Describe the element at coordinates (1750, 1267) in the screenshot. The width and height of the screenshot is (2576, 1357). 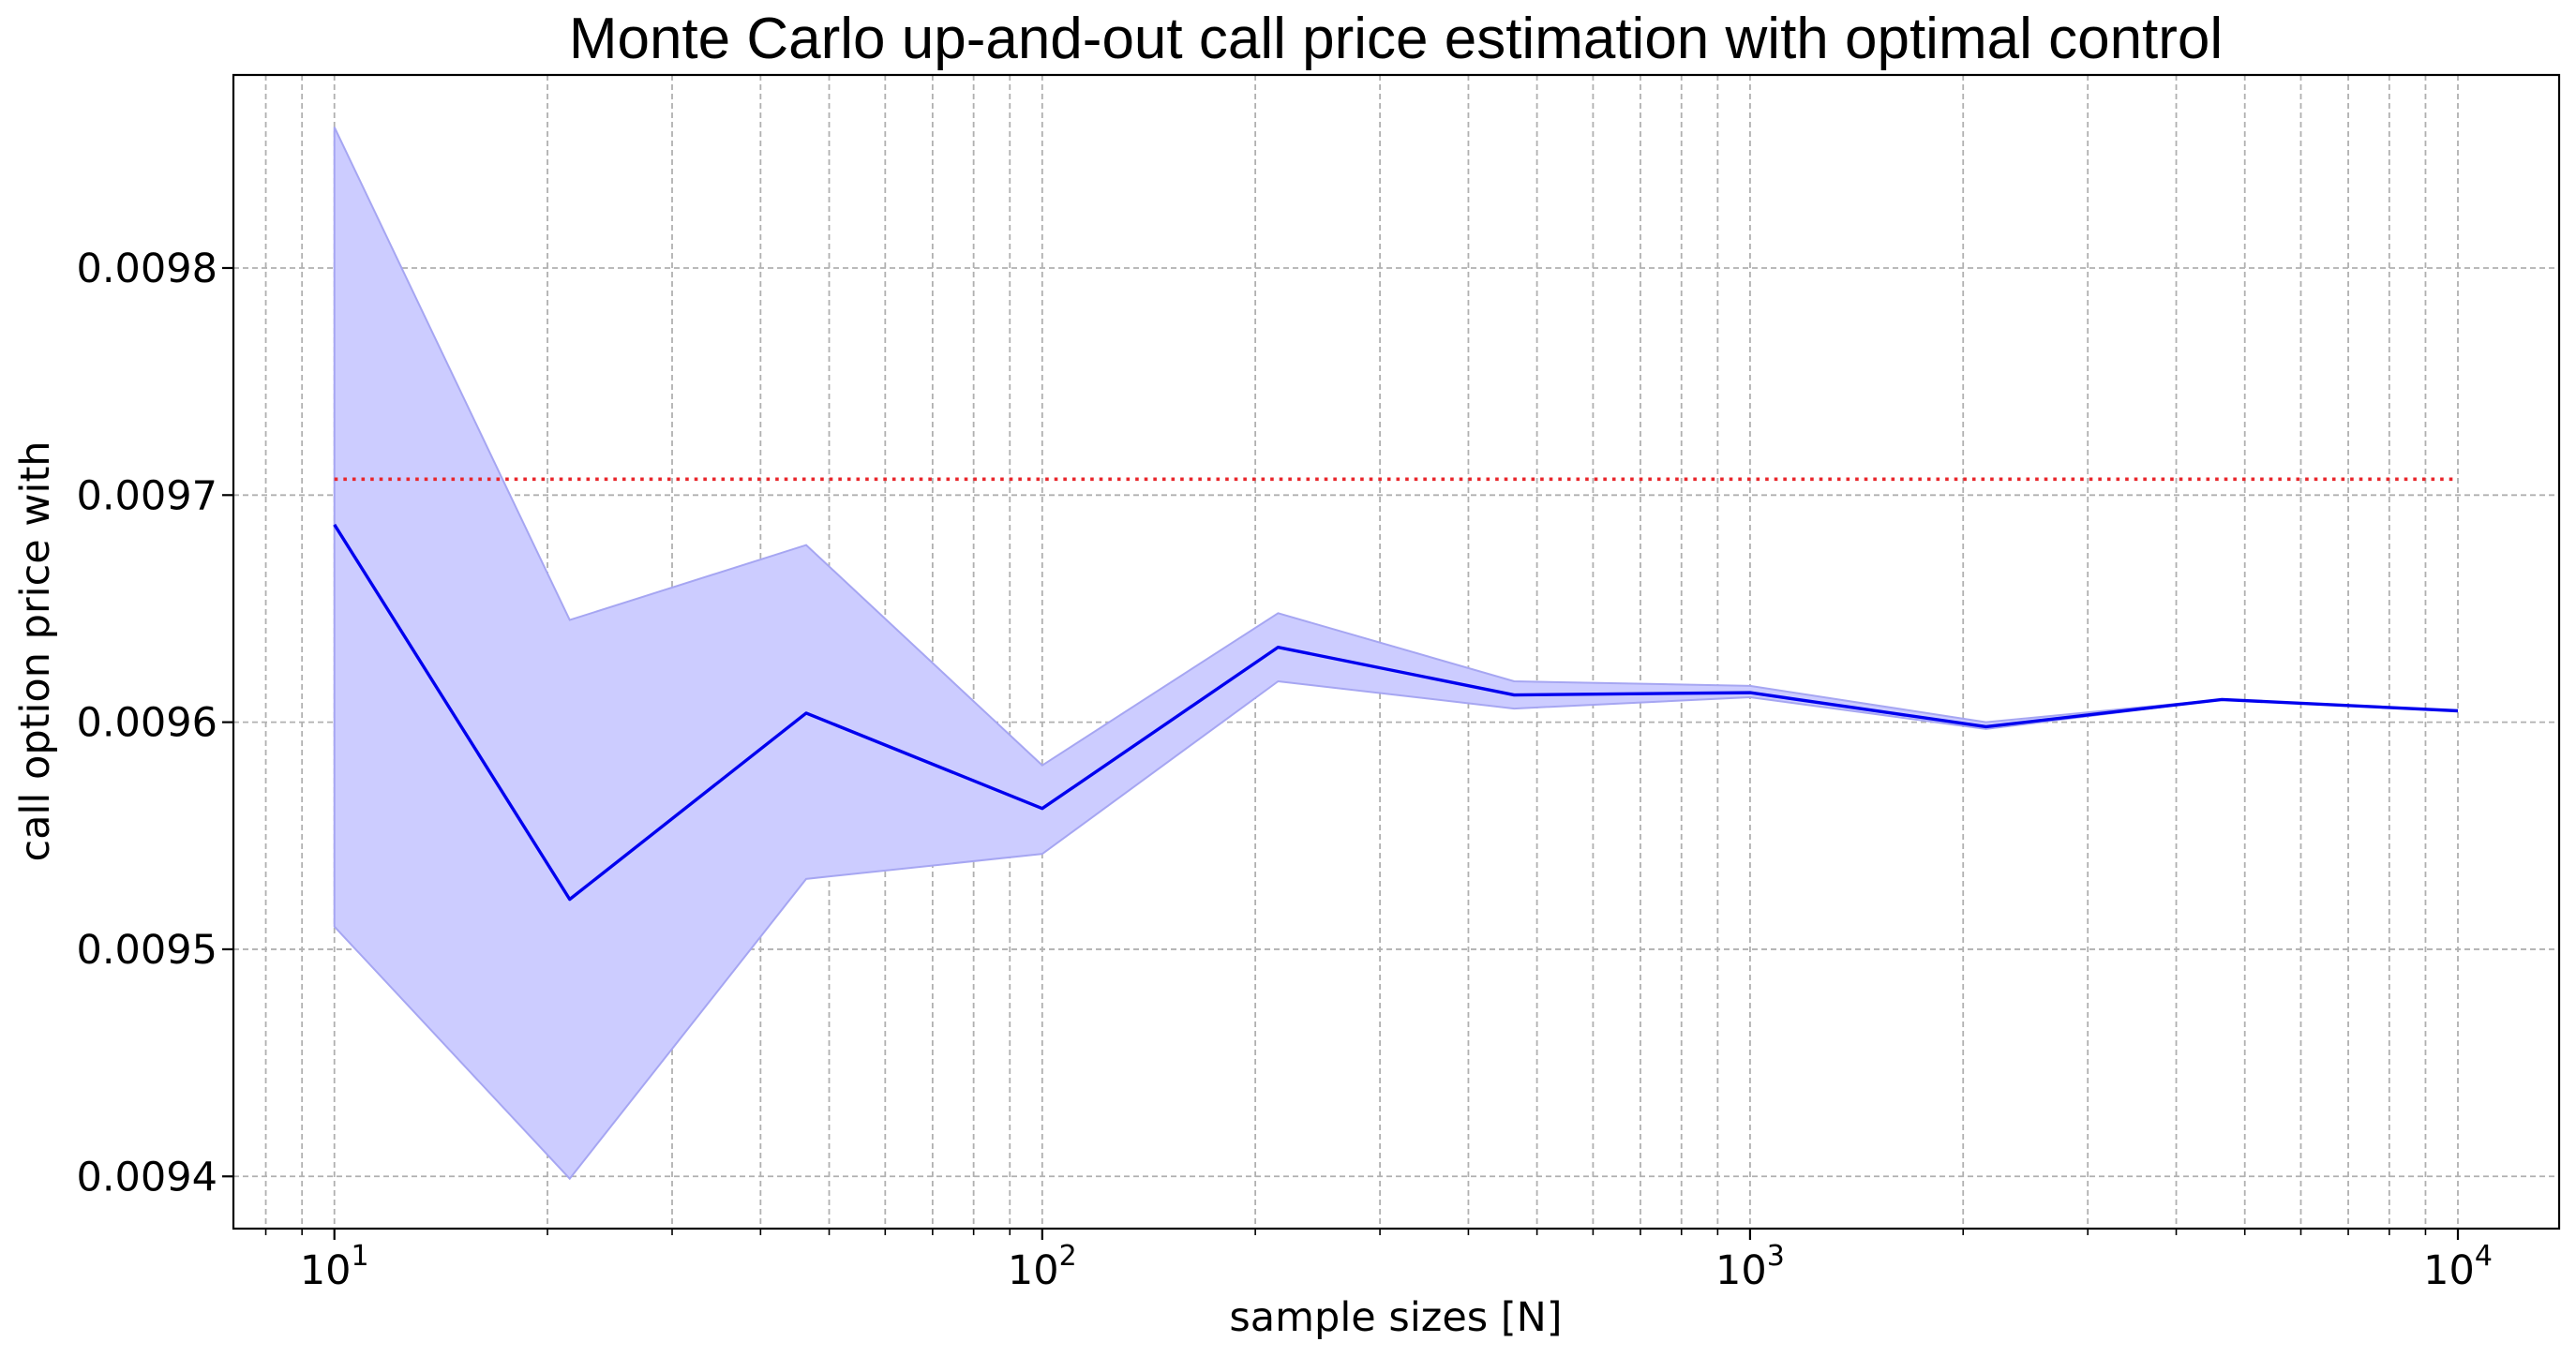
I see `x-tick-label: 10³` at that location.